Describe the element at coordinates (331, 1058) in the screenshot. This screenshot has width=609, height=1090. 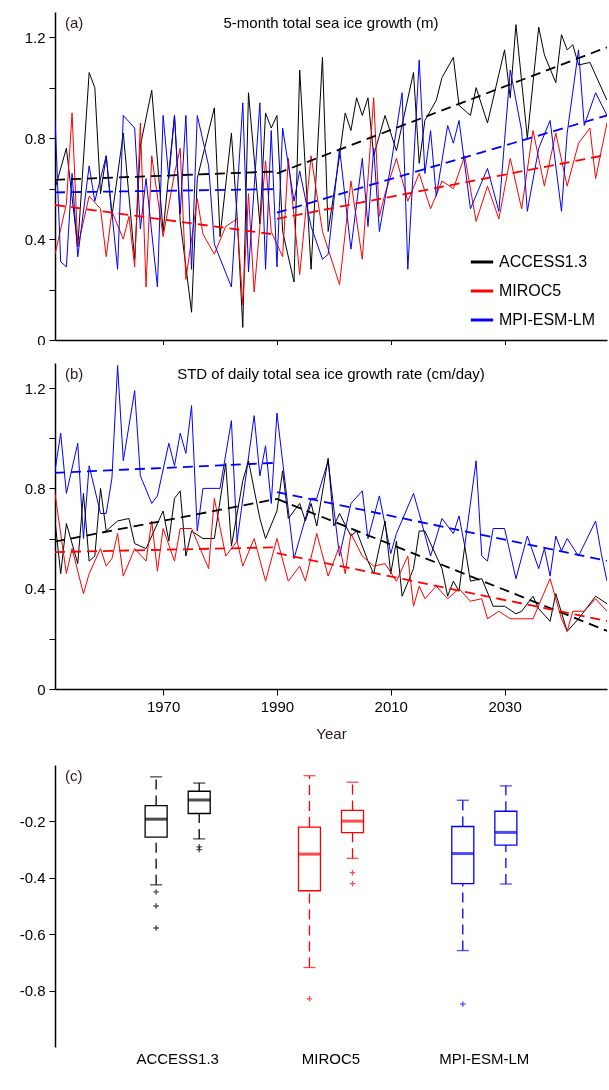
I see `x-tick-label: MIROC5` at that location.